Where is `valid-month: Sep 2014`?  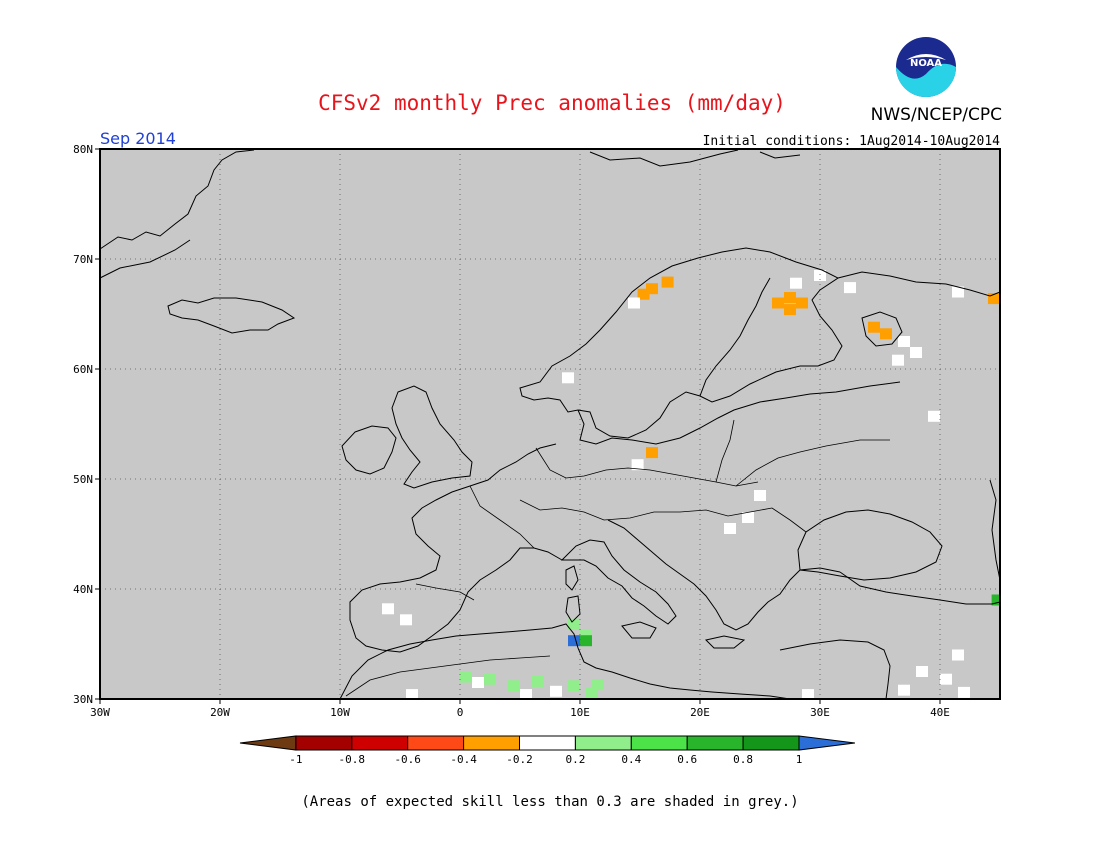 valid-month: Sep 2014 is located at coordinates (138, 138).